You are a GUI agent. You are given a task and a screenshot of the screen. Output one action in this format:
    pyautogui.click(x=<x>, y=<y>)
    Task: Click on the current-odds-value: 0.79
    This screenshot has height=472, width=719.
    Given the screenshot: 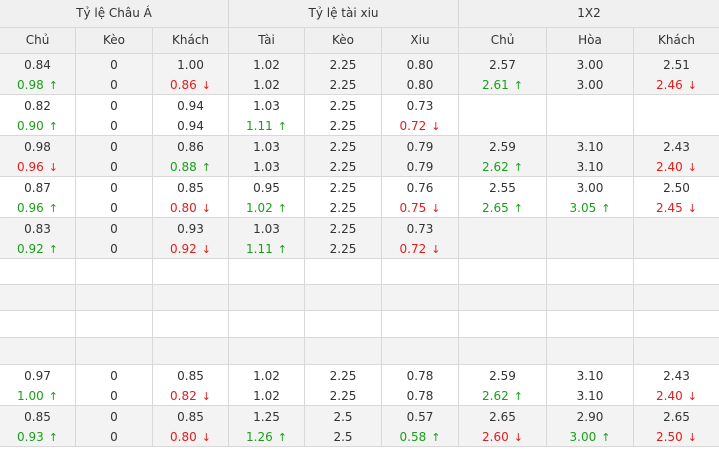 What is the action you would take?
    pyautogui.click(x=420, y=167)
    